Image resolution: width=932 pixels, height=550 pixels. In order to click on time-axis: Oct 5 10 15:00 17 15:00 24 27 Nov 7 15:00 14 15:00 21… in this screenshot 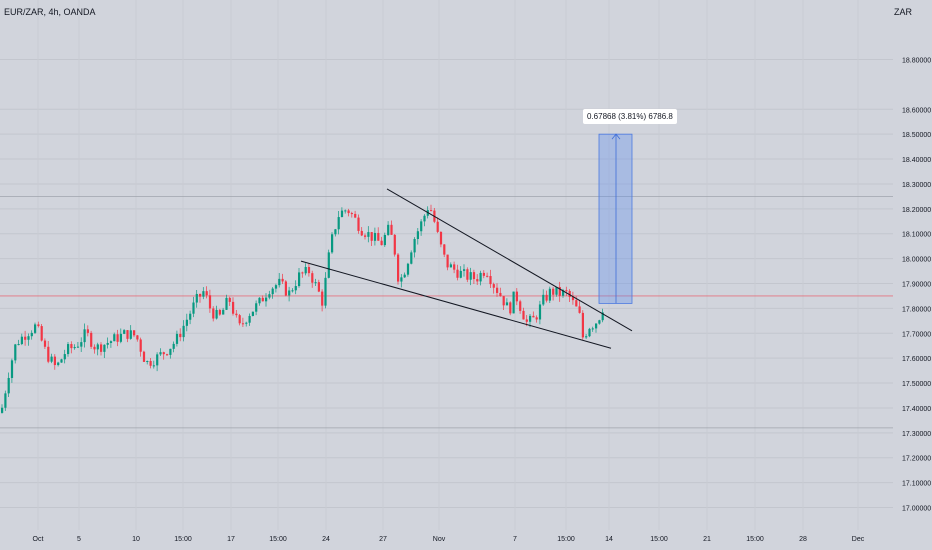, I will do `click(449, 539)`.